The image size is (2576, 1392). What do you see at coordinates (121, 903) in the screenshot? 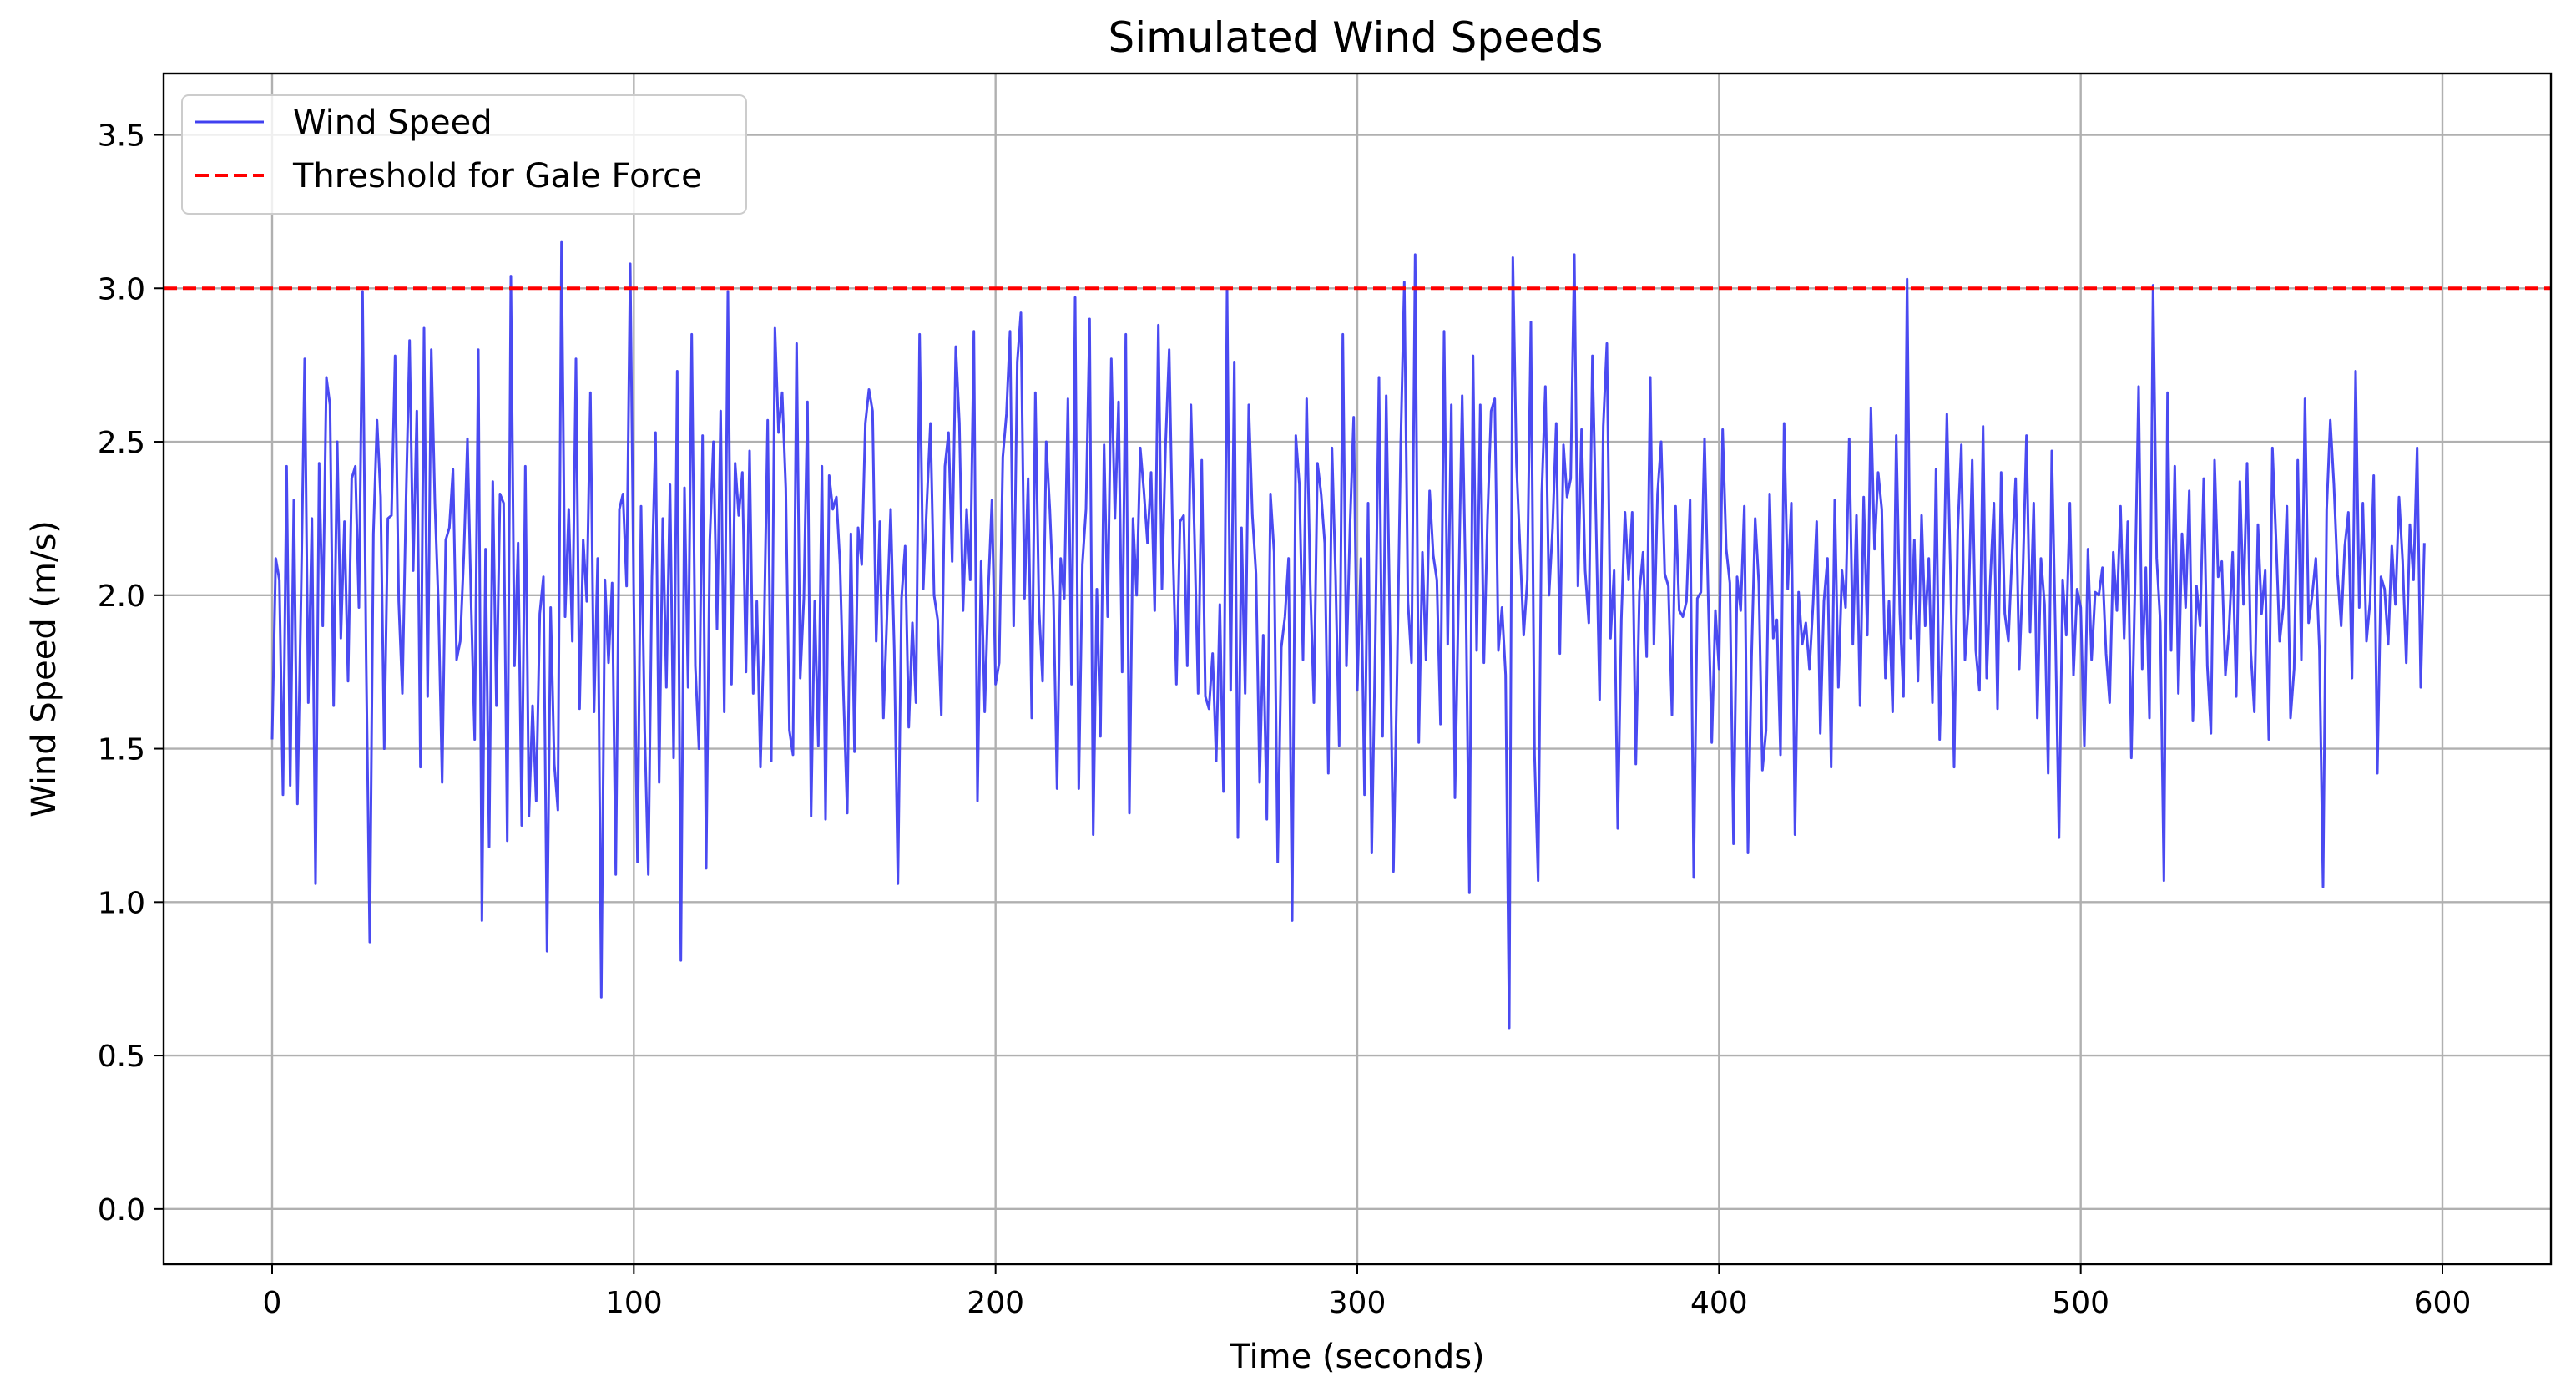
I see `y-tick-label: 1.0` at bounding box center [121, 903].